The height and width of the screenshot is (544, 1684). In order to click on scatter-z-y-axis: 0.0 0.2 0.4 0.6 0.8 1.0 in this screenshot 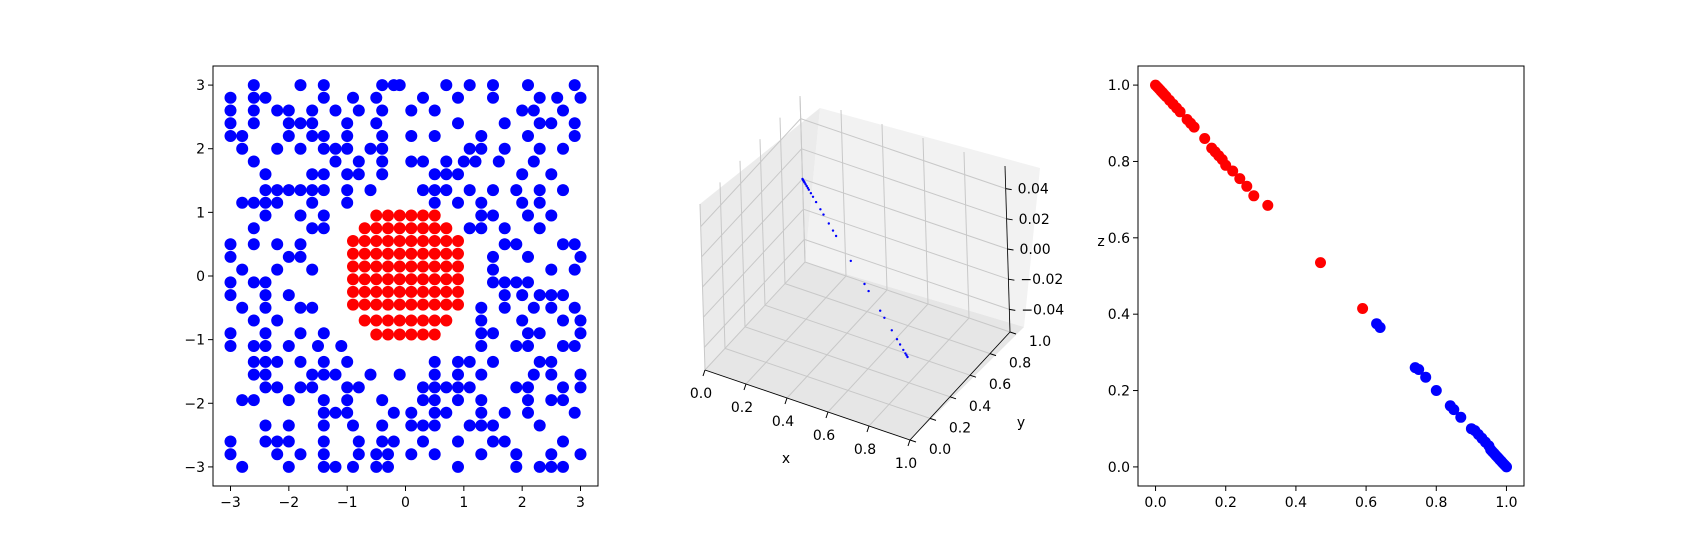, I will do `click(1123, 277)`.